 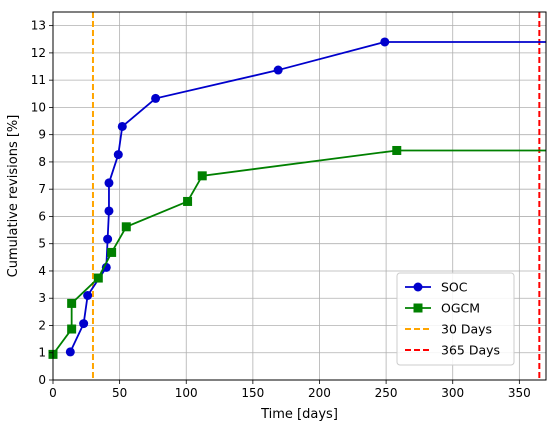 What do you see at coordinates (466, 329) in the screenshot?
I see `legend-label-30-days: 30 Days` at bounding box center [466, 329].